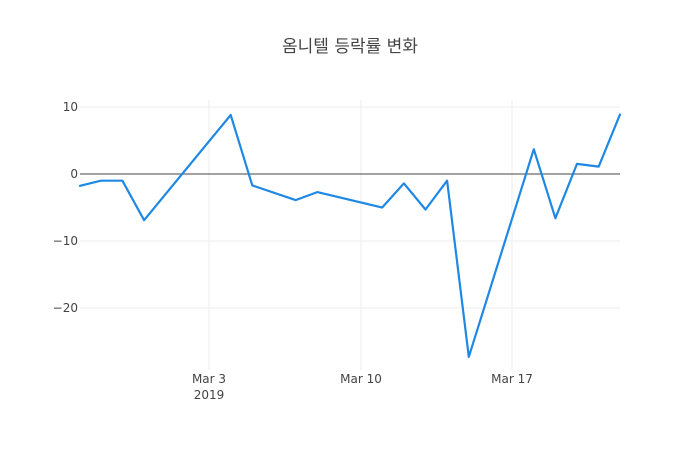  I want to click on x-tick-year: 2019, so click(209, 395).